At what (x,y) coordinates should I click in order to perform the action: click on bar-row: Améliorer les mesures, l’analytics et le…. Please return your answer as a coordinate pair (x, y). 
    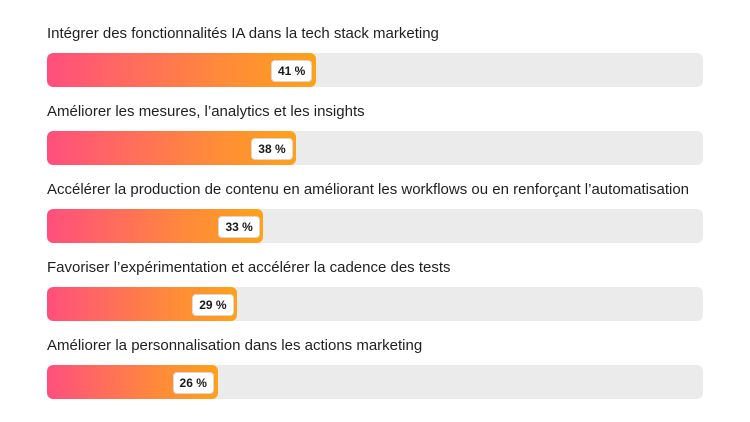
    Looking at the image, I should click on (375, 138).